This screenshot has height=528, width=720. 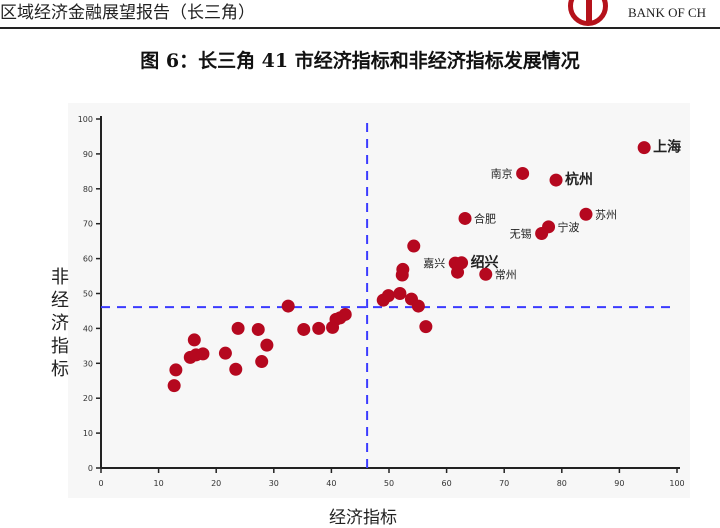 I want to click on point-label: 绍兴, so click(x=485, y=262).